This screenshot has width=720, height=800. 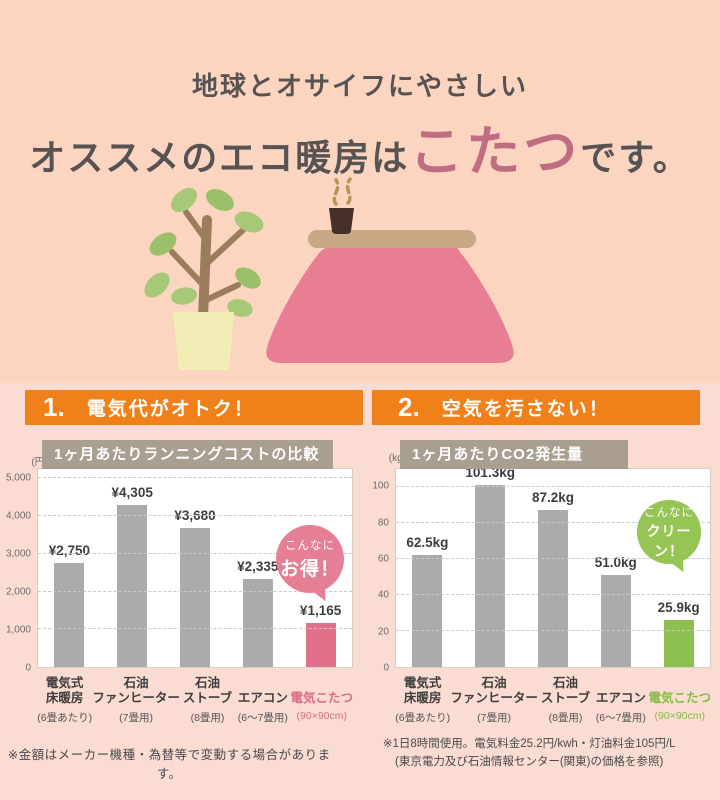 I want to click on y-tick-label: 2,000, so click(x=18, y=592).